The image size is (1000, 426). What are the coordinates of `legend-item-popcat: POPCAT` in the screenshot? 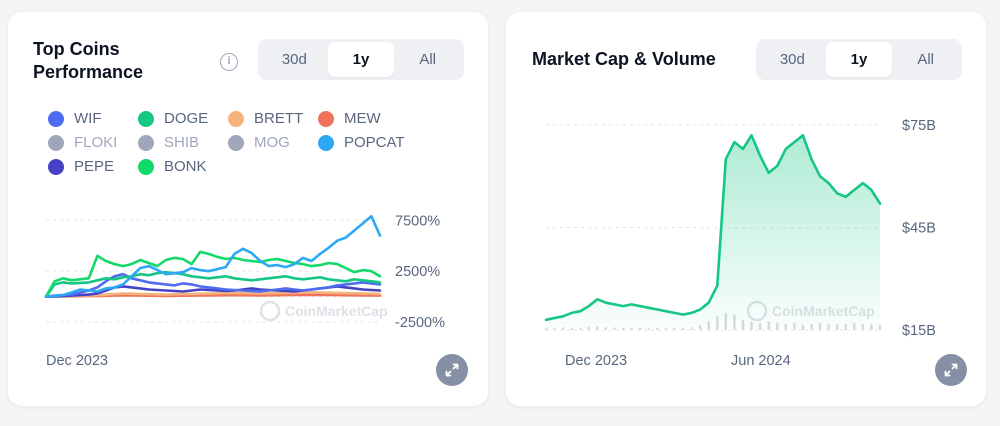 It's located at (361, 142).